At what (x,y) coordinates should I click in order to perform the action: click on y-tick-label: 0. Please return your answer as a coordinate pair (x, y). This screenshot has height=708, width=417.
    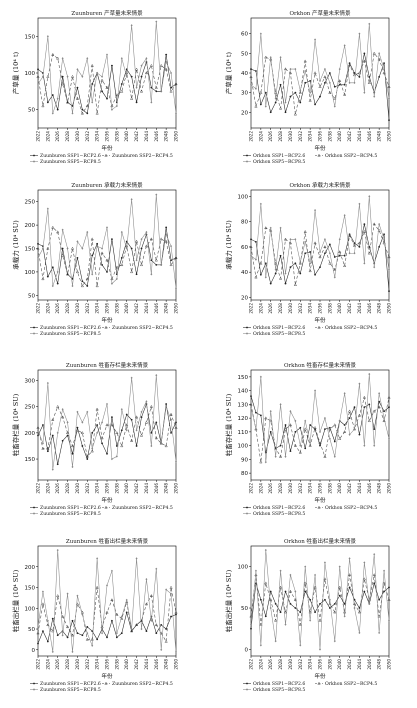
    Looking at the image, I should click on (34, 651).